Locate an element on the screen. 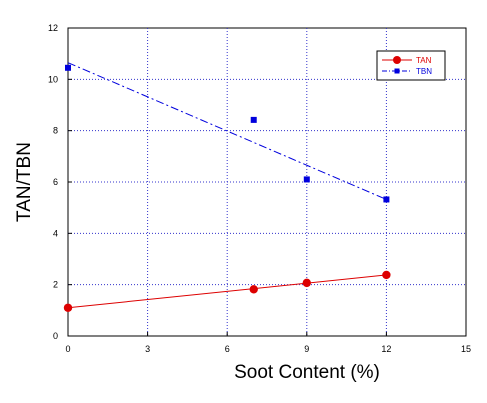 The height and width of the screenshot is (403, 487). legend-tan-label: TAN is located at coordinates (424, 60).